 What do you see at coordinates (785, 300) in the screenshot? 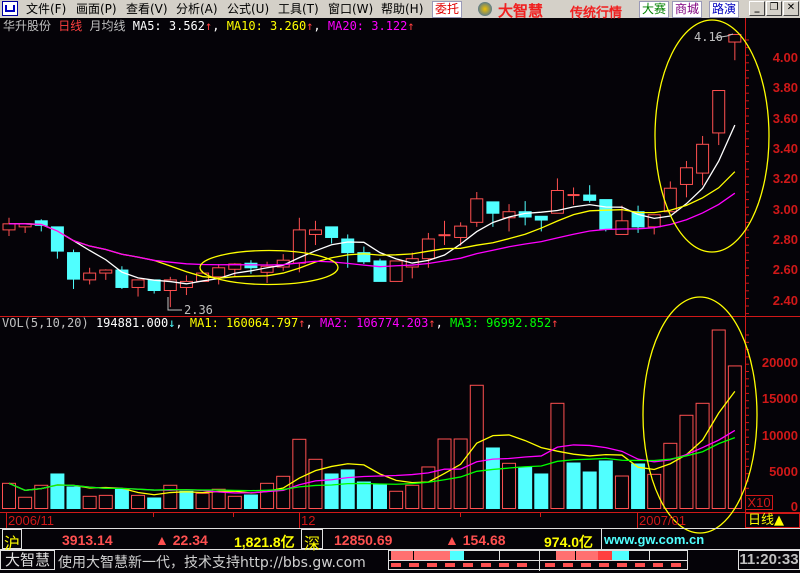
I see `price-tick: 2.40` at bounding box center [785, 300].